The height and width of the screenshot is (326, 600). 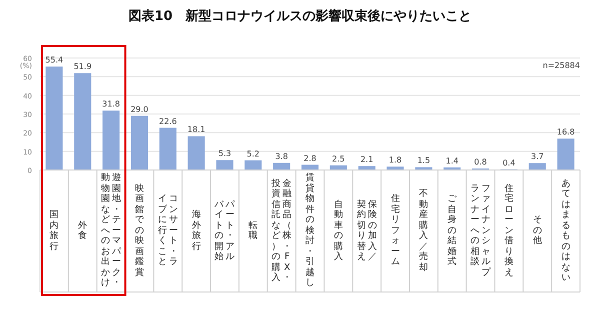 I want to click on category-label: コンサート・ライブに行くこと, so click(x=168, y=231).